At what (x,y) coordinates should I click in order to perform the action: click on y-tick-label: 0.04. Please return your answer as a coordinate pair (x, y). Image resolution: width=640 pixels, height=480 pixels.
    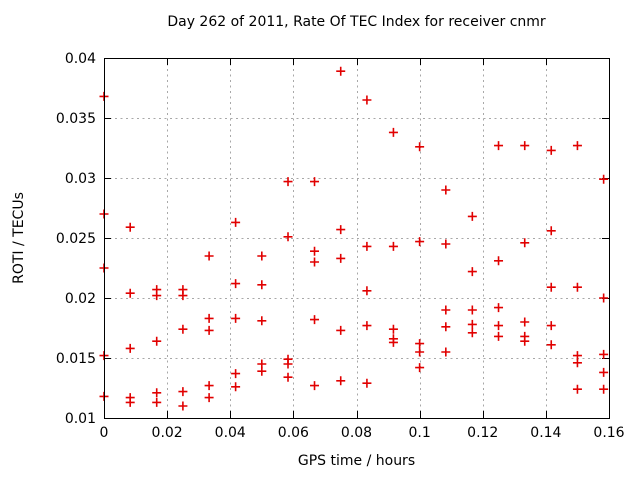
    Looking at the image, I should click on (80, 59).